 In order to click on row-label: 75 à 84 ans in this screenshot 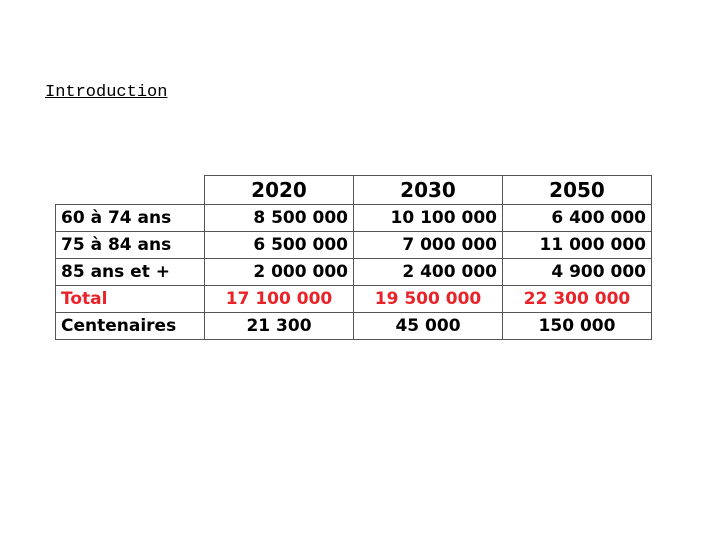, I will do `click(130, 245)`.